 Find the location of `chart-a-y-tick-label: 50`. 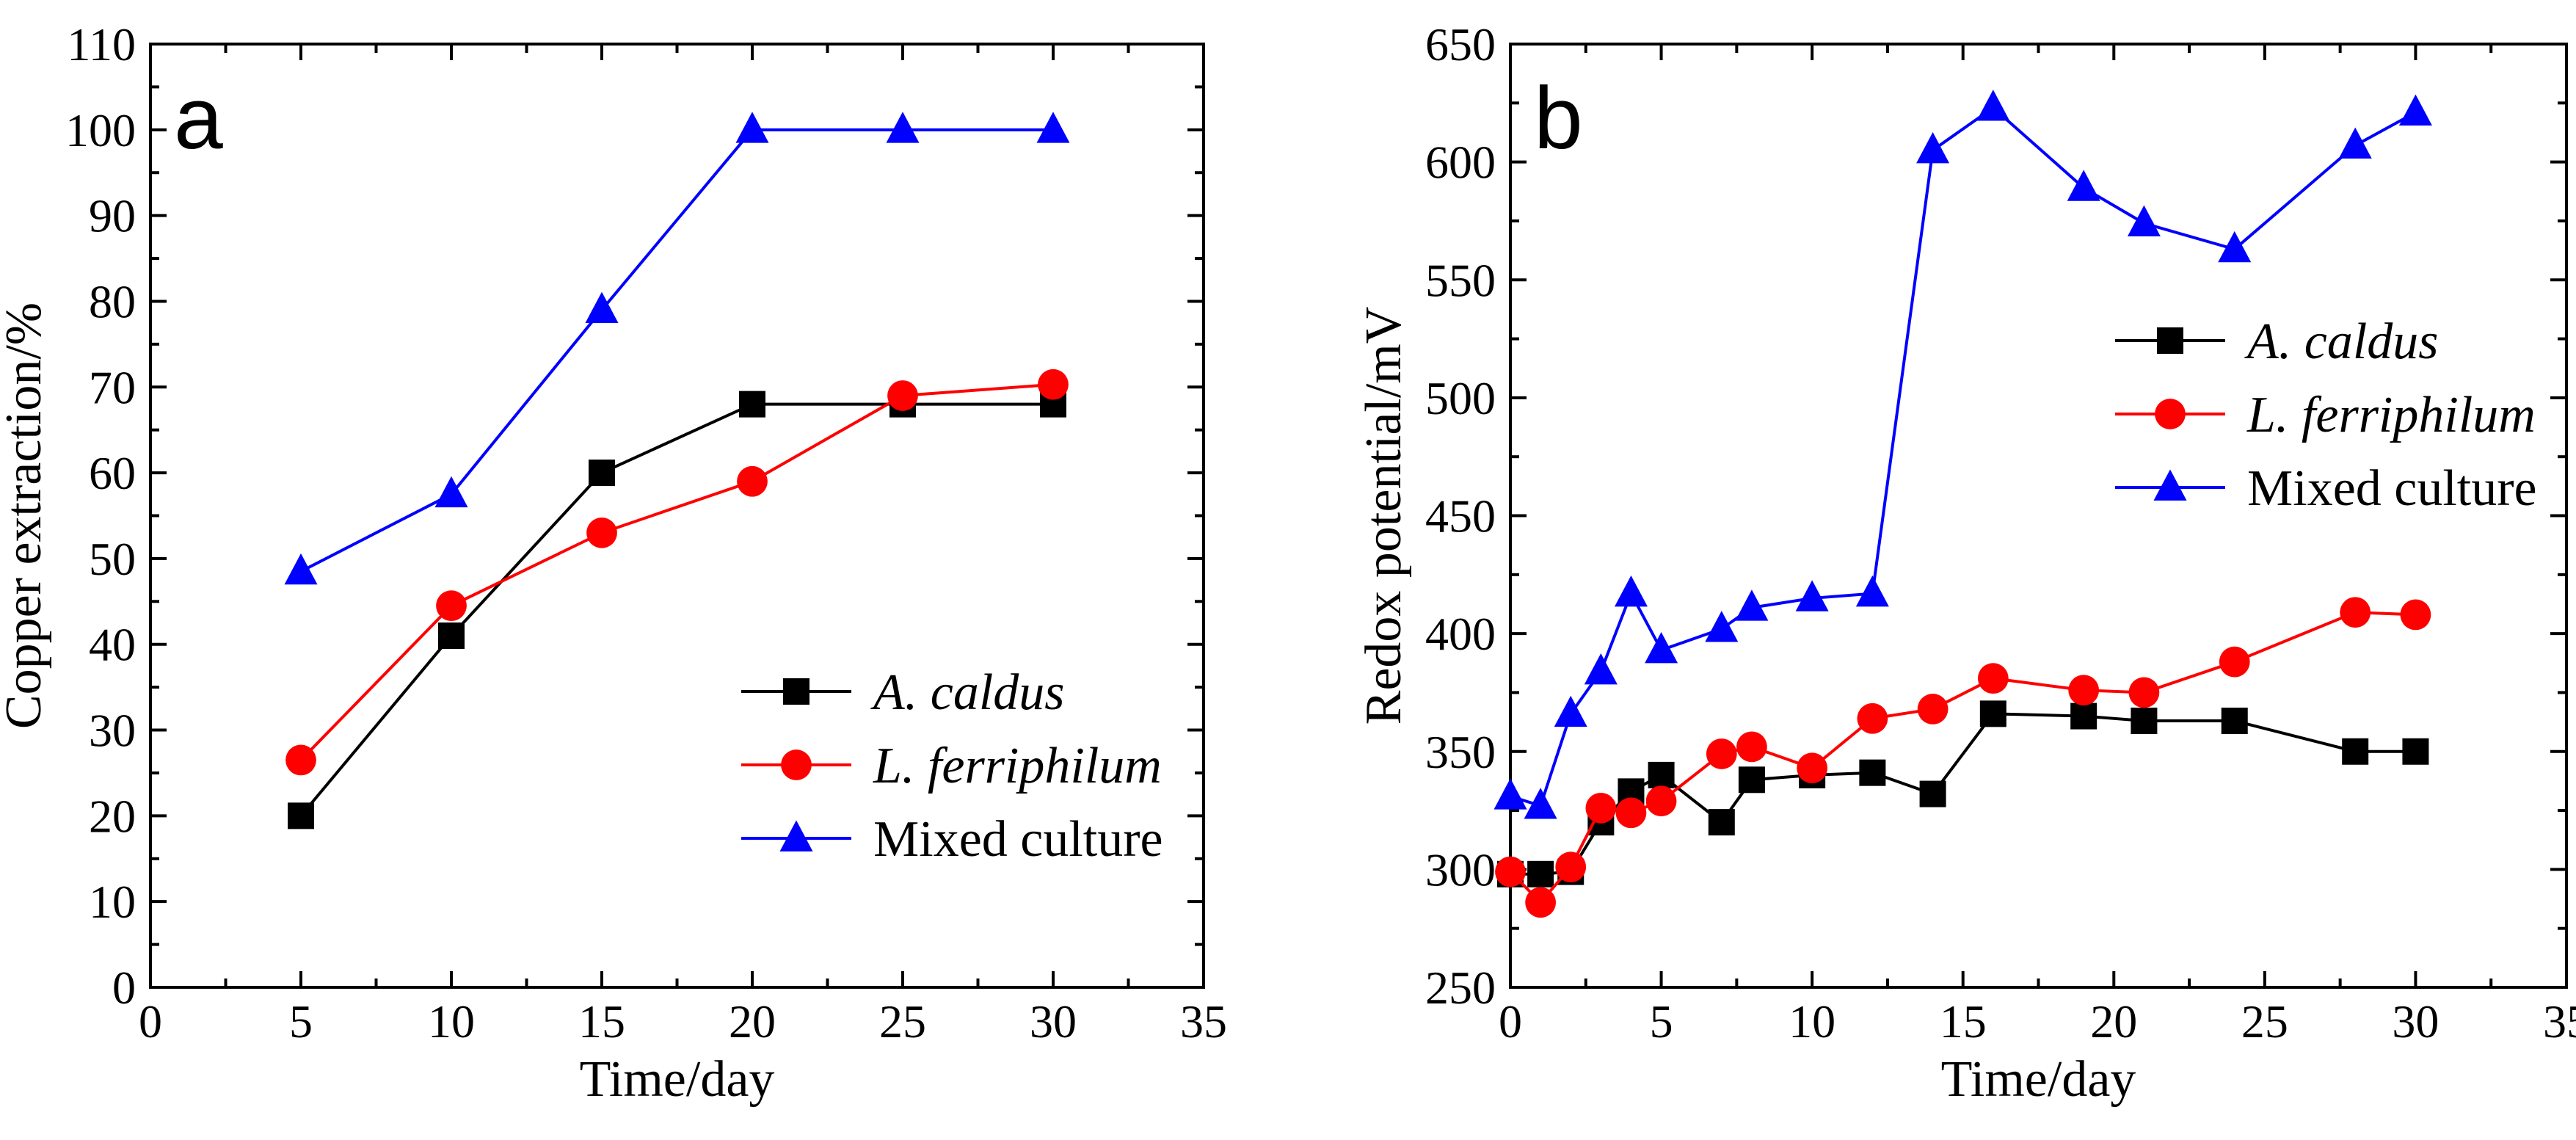

chart-a-y-tick-label: 50 is located at coordinates (112, 559).